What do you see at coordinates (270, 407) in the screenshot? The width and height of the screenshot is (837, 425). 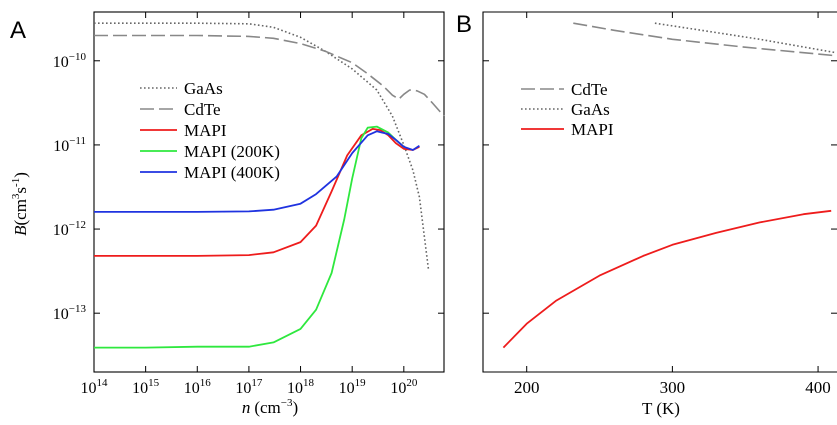 I see `panel-a-x-axis-label: n (cm−3)` at bounding box center [270, 407].